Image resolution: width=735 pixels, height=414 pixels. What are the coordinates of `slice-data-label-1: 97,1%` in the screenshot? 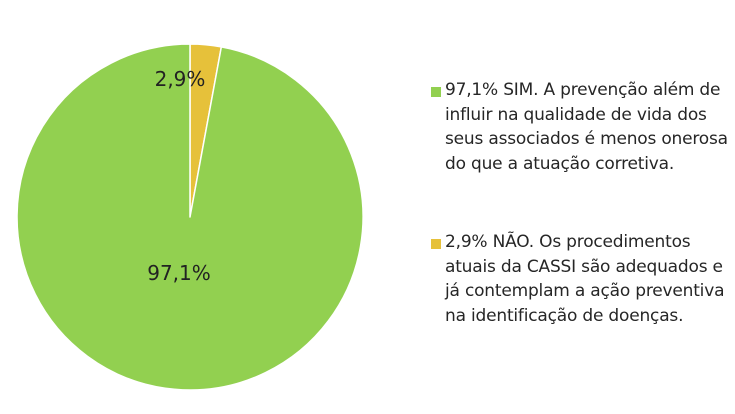 It's located at (179, 273).